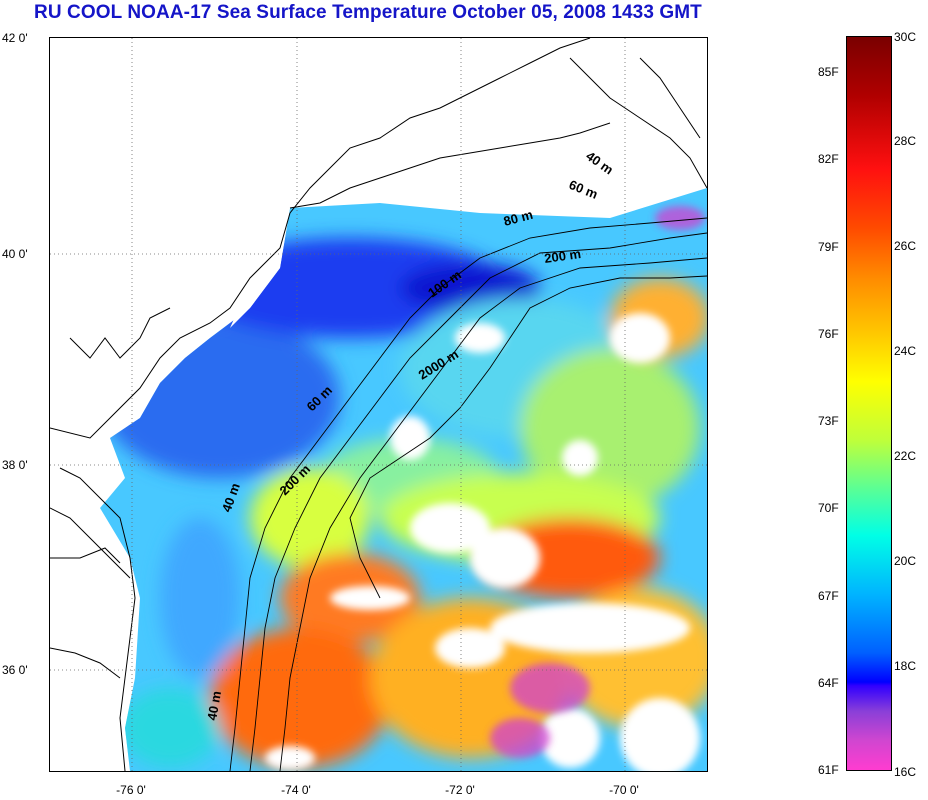  What do you see at coordinates (905, 141) in the screenshot?
I see `colorbar-c-28: 28C` at bounding box center [905, 141].